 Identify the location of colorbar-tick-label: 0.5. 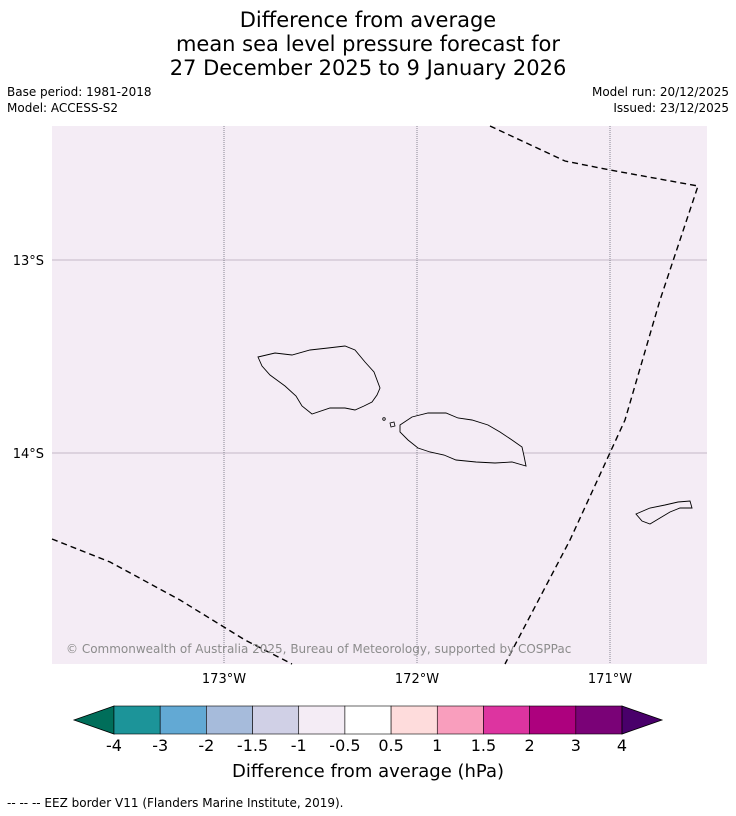
(390, 745).